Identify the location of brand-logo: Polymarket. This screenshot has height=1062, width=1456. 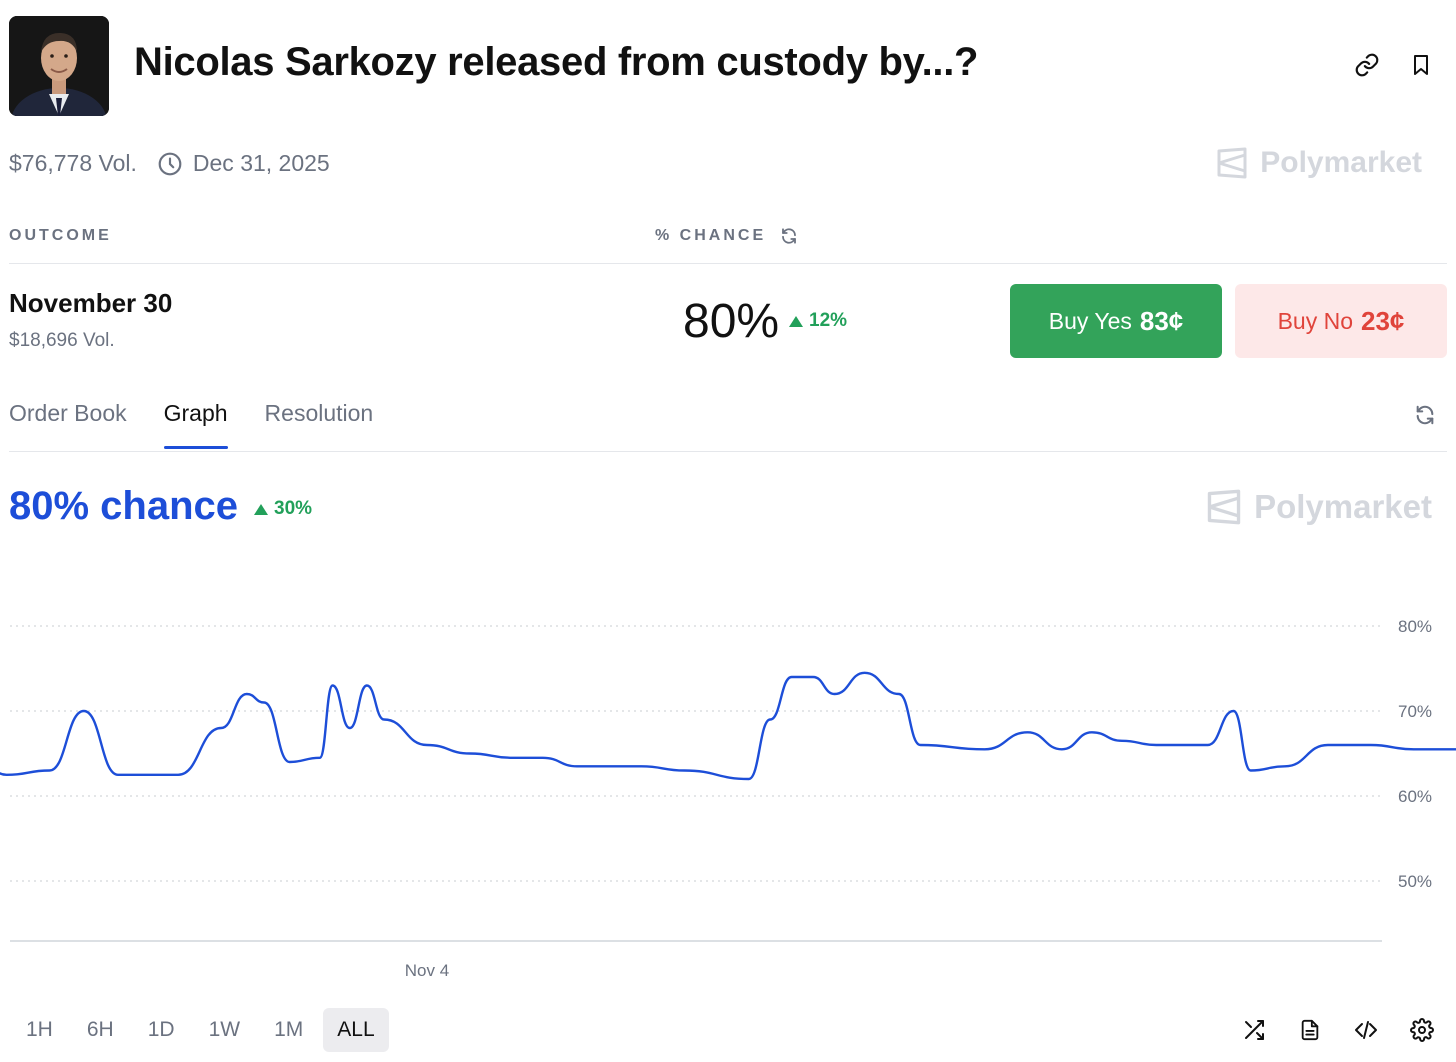
(1319, 163).